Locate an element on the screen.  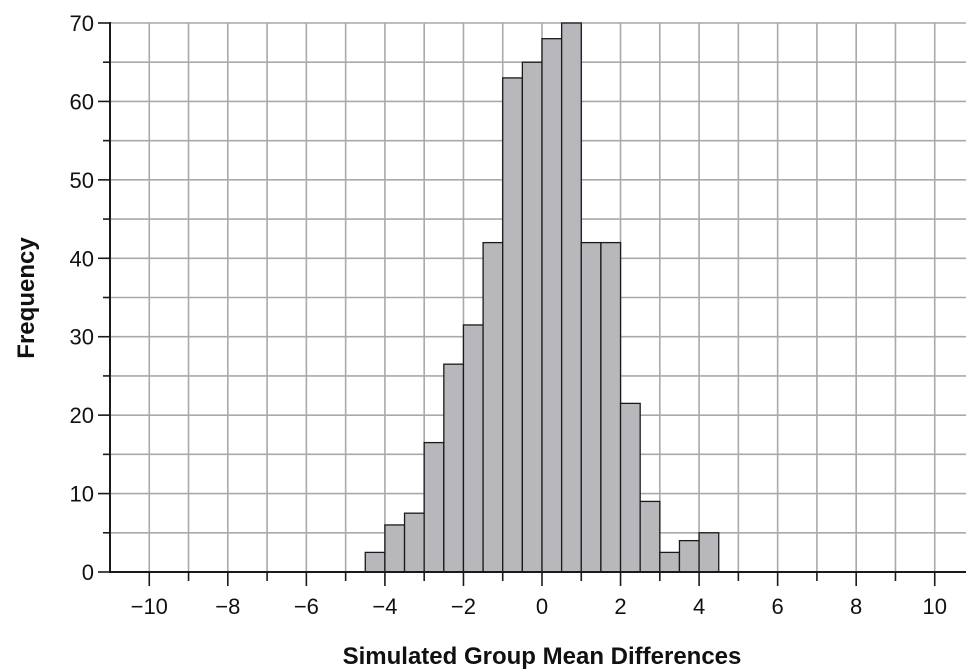
y-axis-title: Frequency is located at coordinates (26, 298).